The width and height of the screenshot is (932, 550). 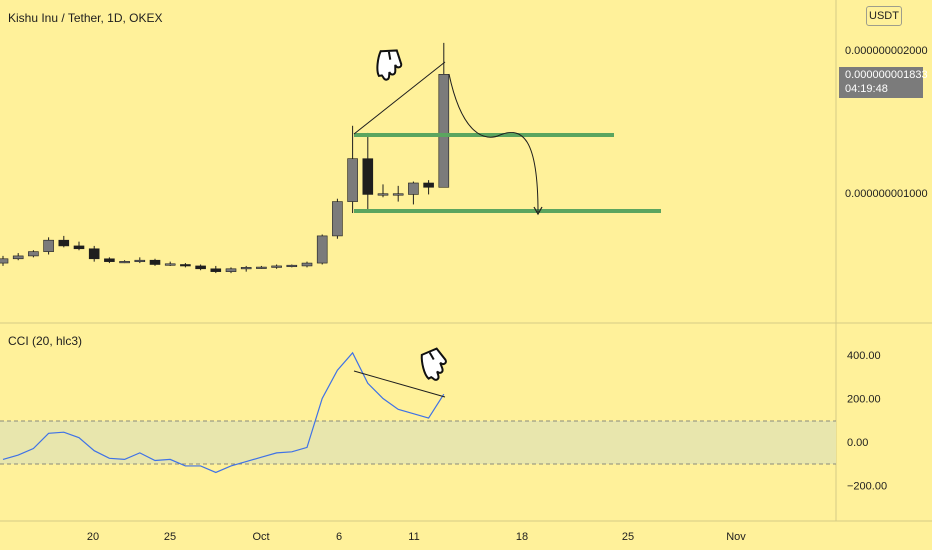 I want to click on price-axis: 0.000000002000 0.000000001000, so click(x=886, y=122).